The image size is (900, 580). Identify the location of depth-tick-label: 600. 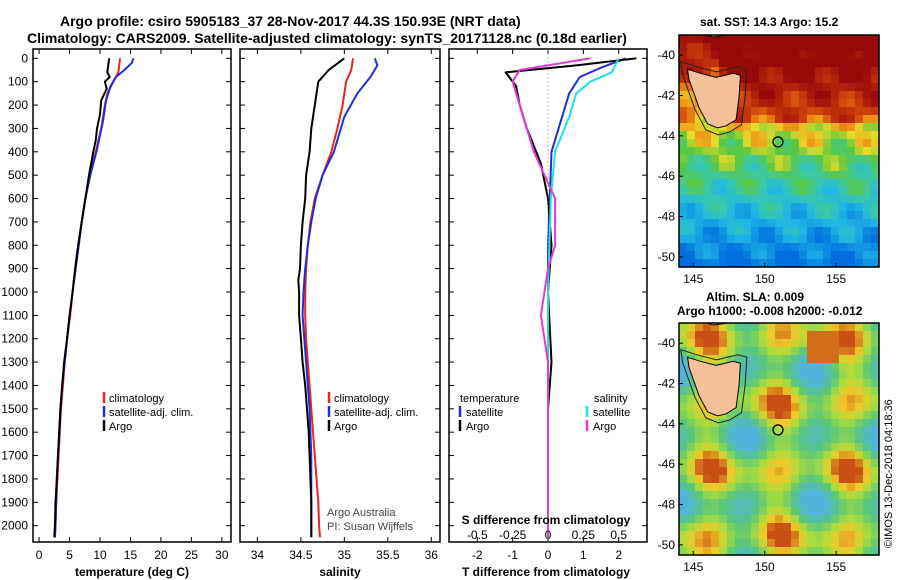
(18, 199).